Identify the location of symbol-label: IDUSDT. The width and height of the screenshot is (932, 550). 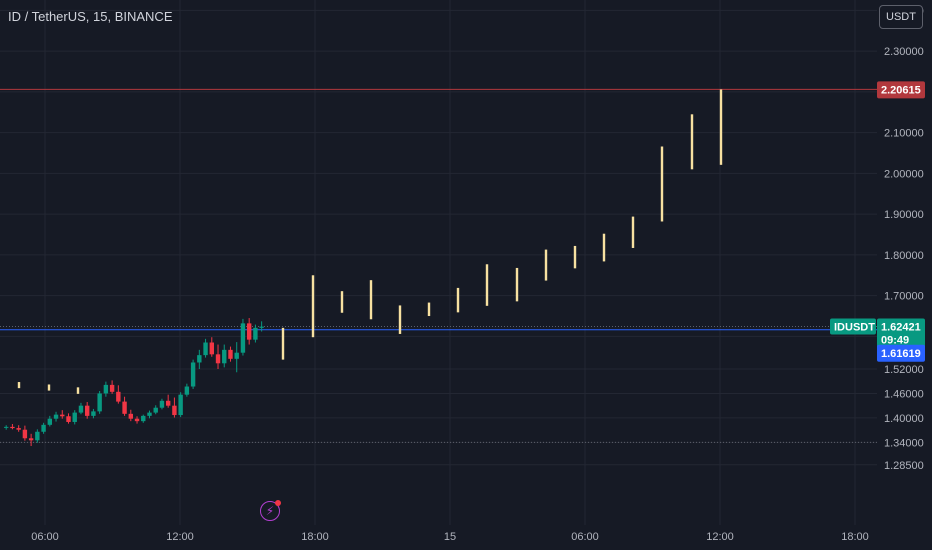
(854, 328).